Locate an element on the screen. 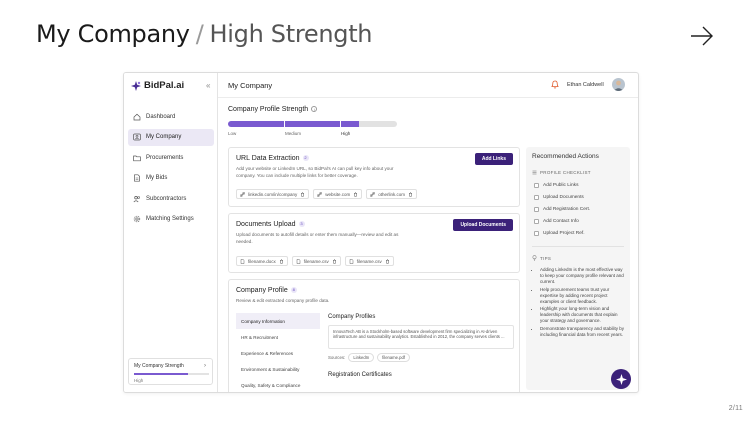 The image size is (750, 422). sidebar-item-my-company: My Company is located at coordinates (171, 137).